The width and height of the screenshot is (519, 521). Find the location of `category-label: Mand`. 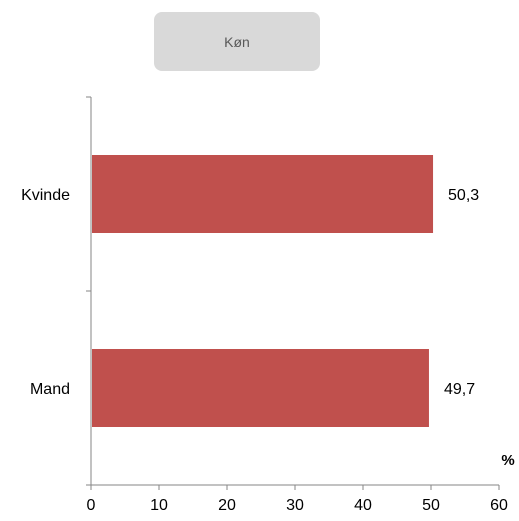

category-label: Mand is located at coordinates (50, 389).